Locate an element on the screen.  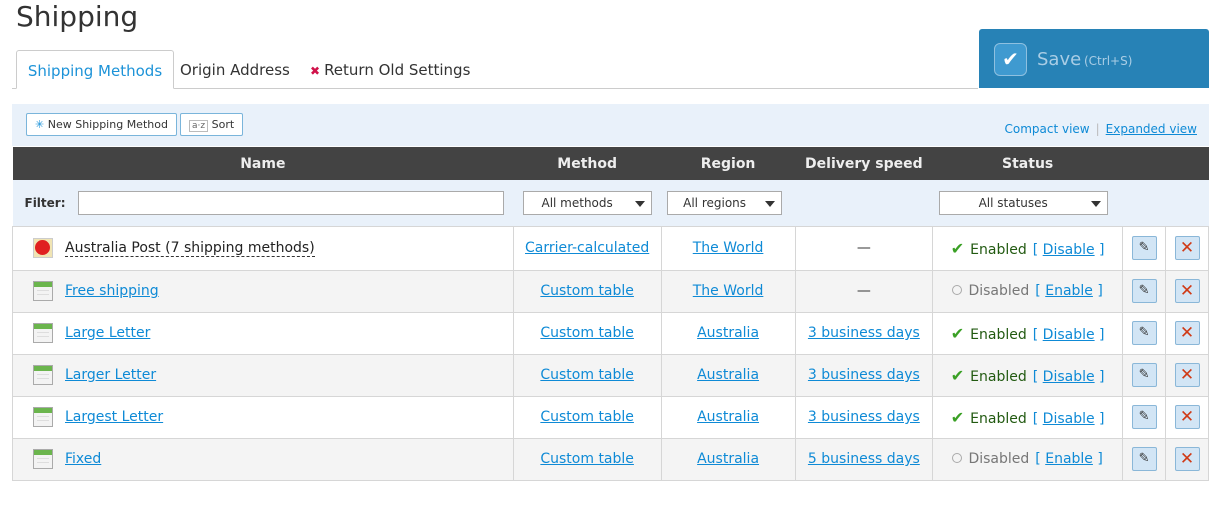
row-name: Australia Post (7 shipping methods) is located at coordinates (190, 248).